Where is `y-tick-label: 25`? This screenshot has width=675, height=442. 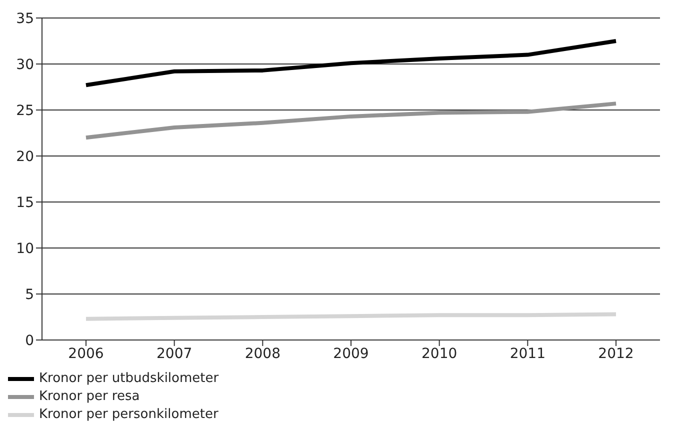 y-tick-label: 25 is located at coordinates (25, 110).